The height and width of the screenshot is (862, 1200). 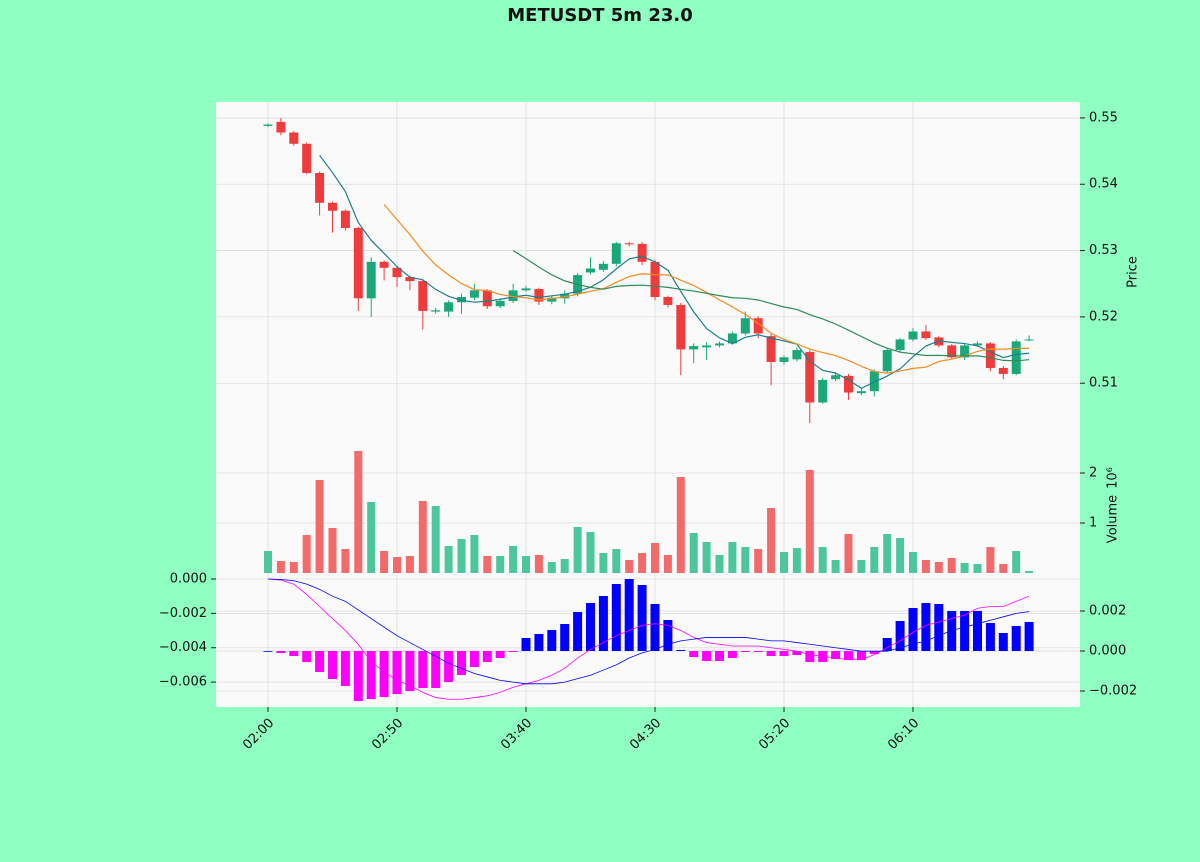 What do you see at coordinates (183, 613) in the screenshot?
I see `y-tick-label: −0.002` at bounding box center [183, 613].